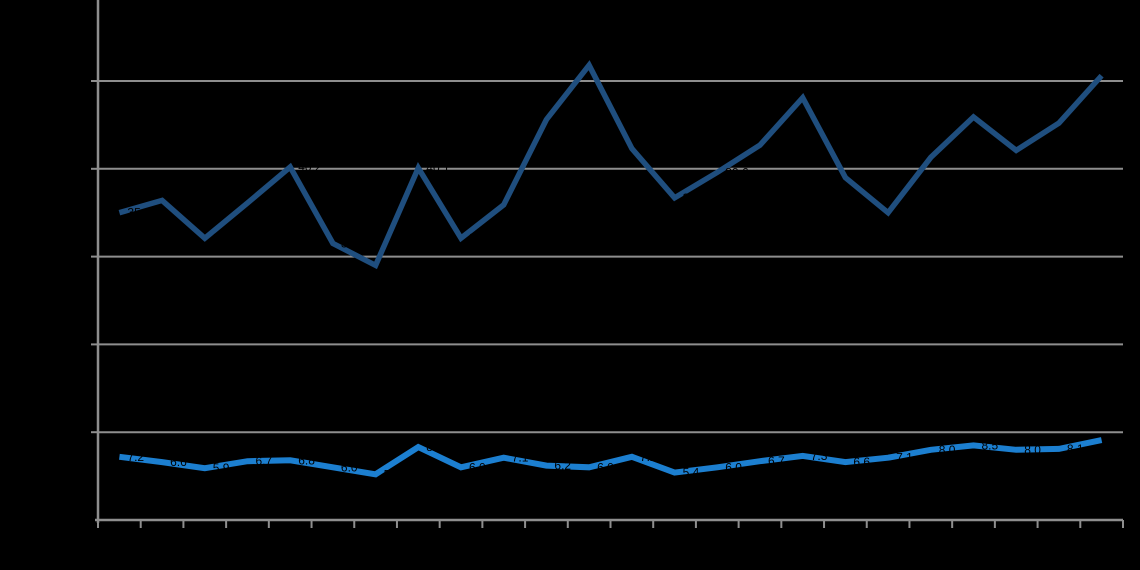 This screenshot has width=1140, height=570. What do you see at coordinates (182, 200) in the screenshot?
I see `data-label: 36.4` at bounding box center [182, 200].